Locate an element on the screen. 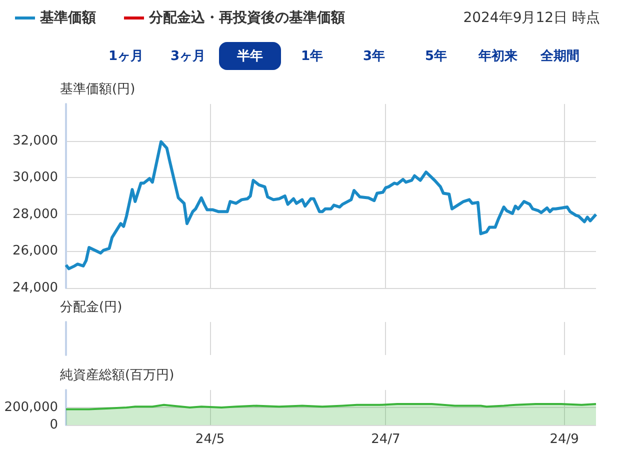 The image size is (617, 452). text: 3年 is located at coordinates (374, 57).